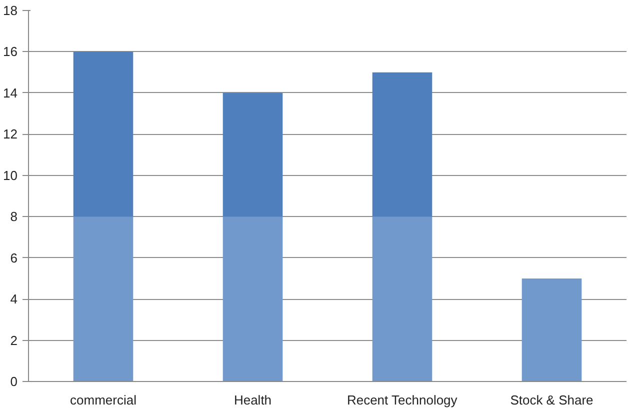  I want to click on y-tick-label: 4, so click(14, 299).